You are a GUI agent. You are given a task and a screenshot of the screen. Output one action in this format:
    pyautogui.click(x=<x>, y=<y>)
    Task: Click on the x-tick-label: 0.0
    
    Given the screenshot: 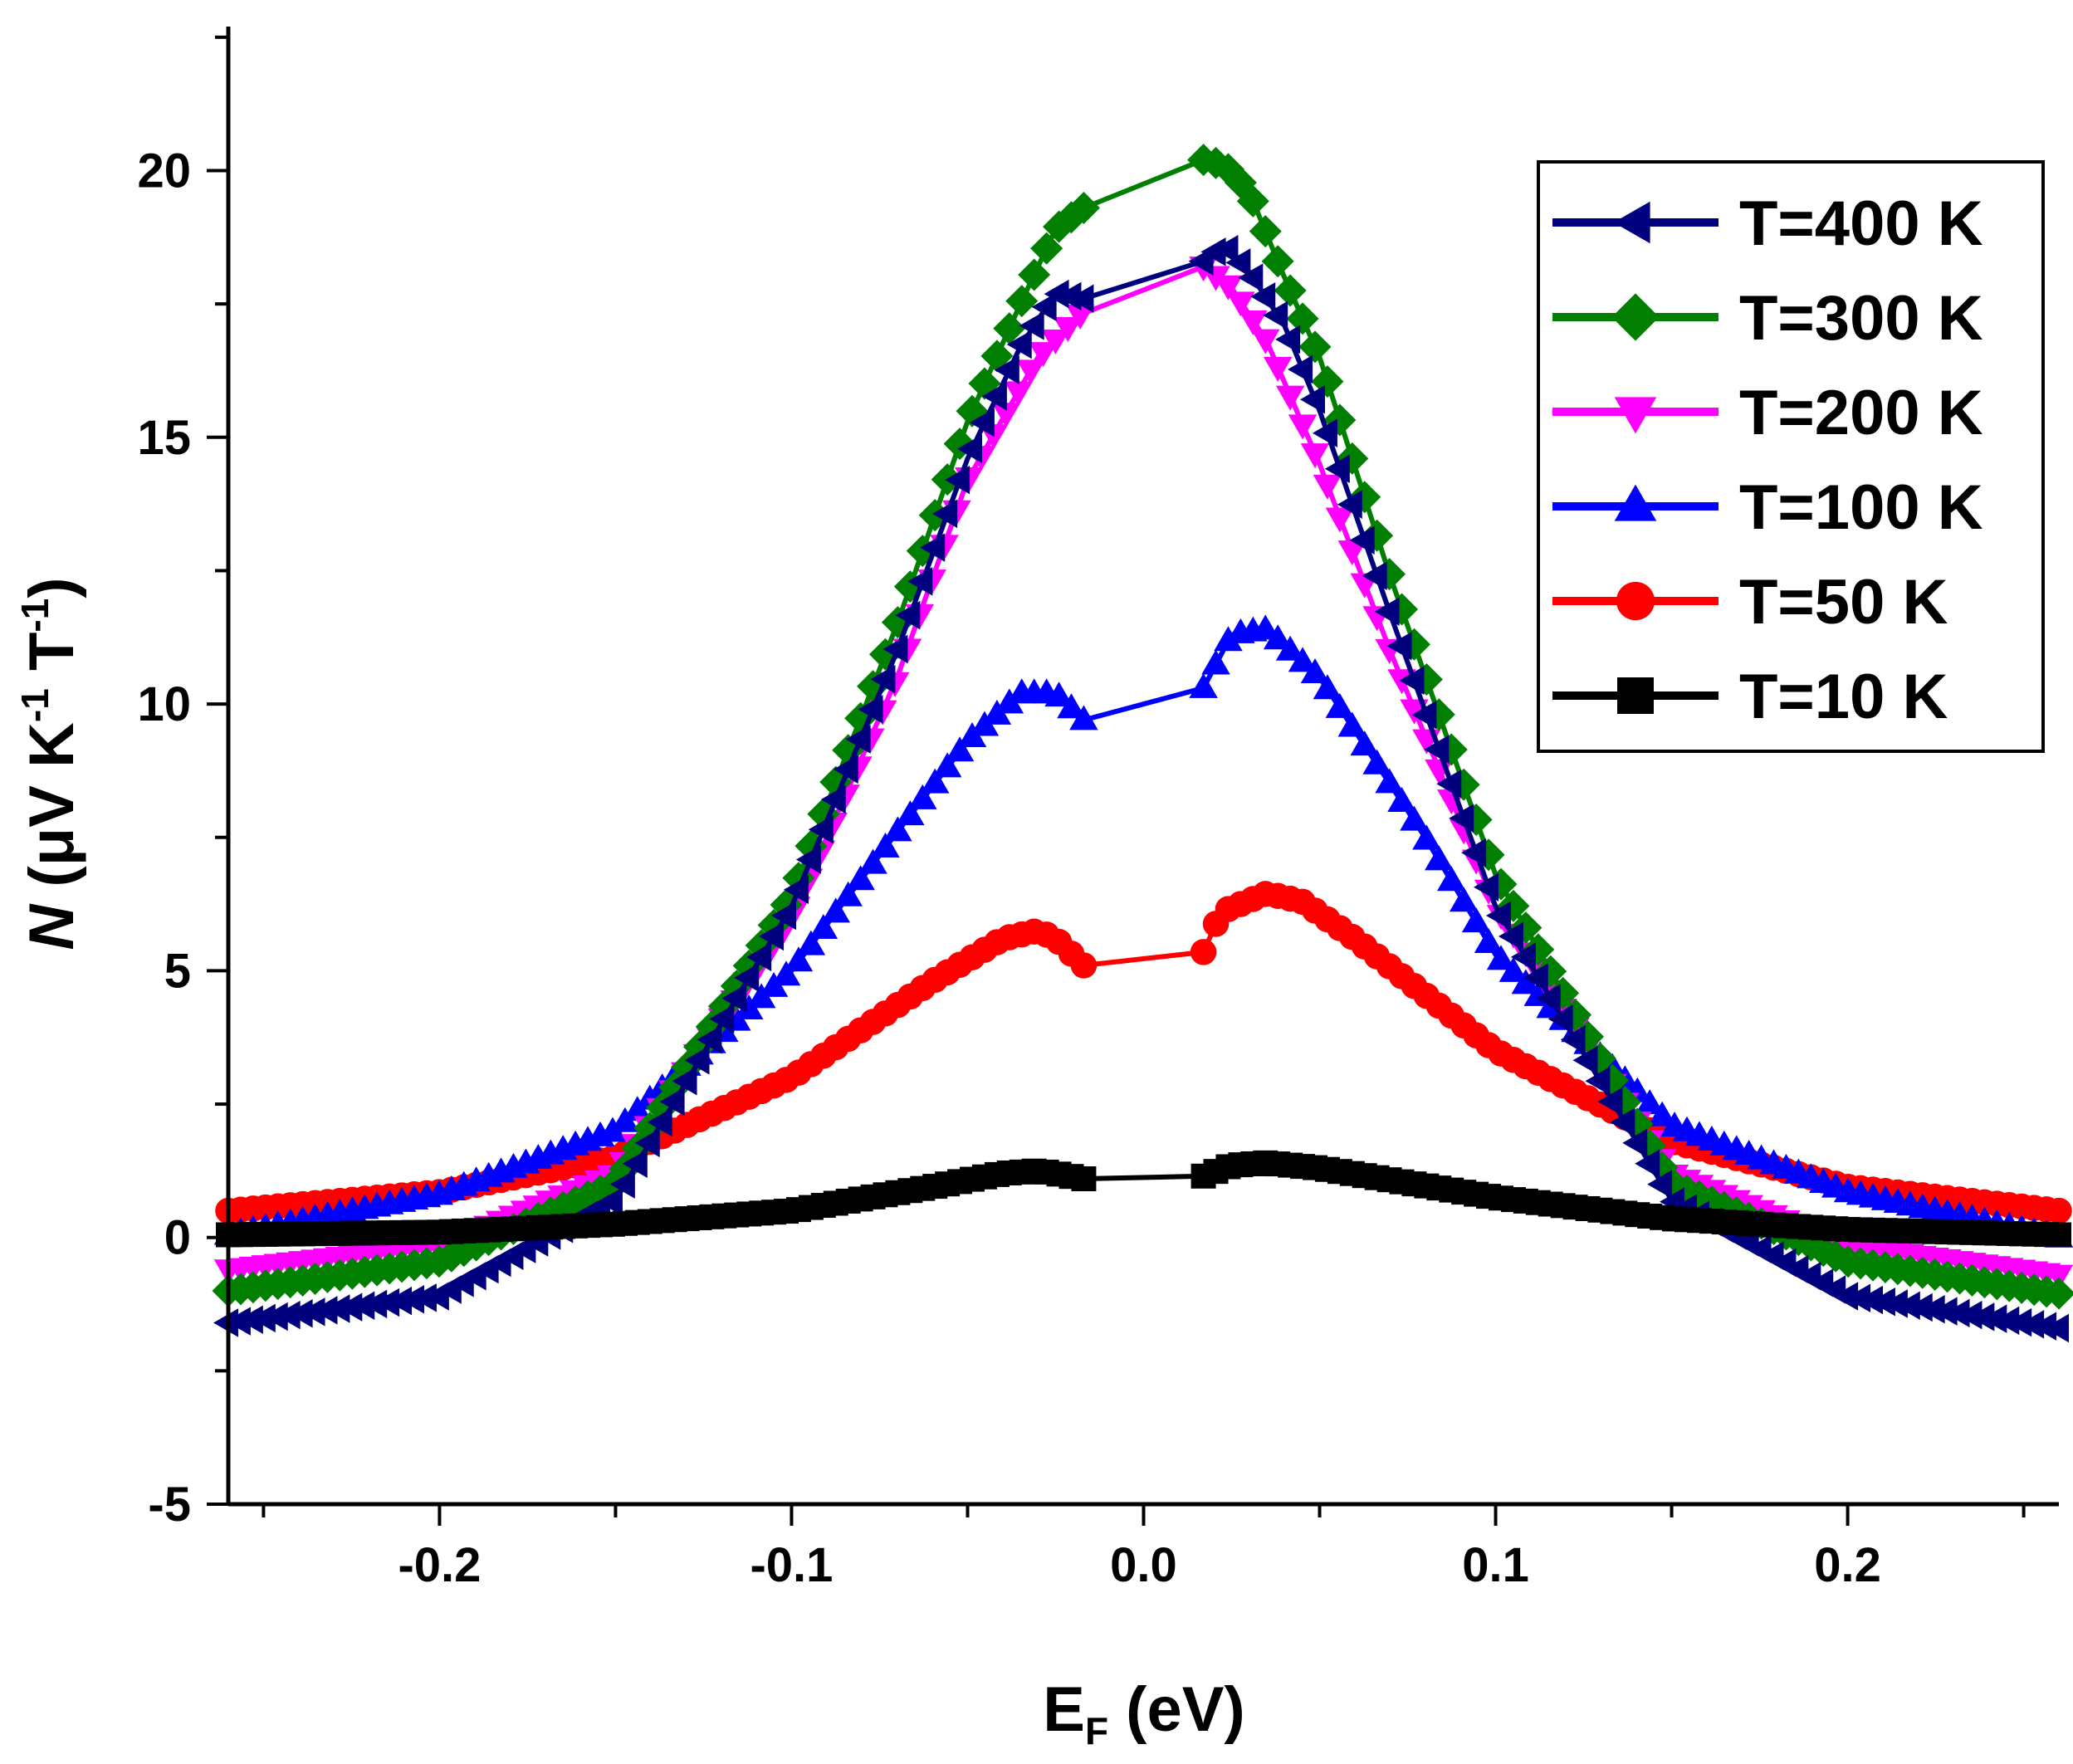 What is the action you would take?
    pyautogui.click(x=1144, y=1565)
    